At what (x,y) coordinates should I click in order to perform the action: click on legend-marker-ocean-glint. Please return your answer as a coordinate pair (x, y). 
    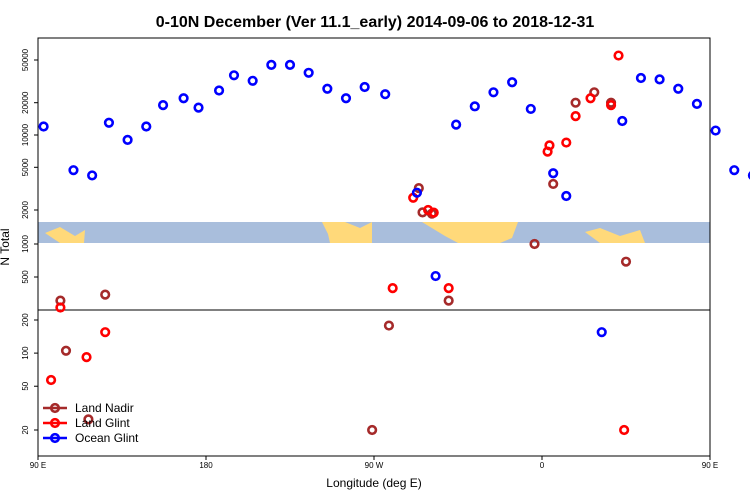
    Looking at the image, I should click on (55, 438).